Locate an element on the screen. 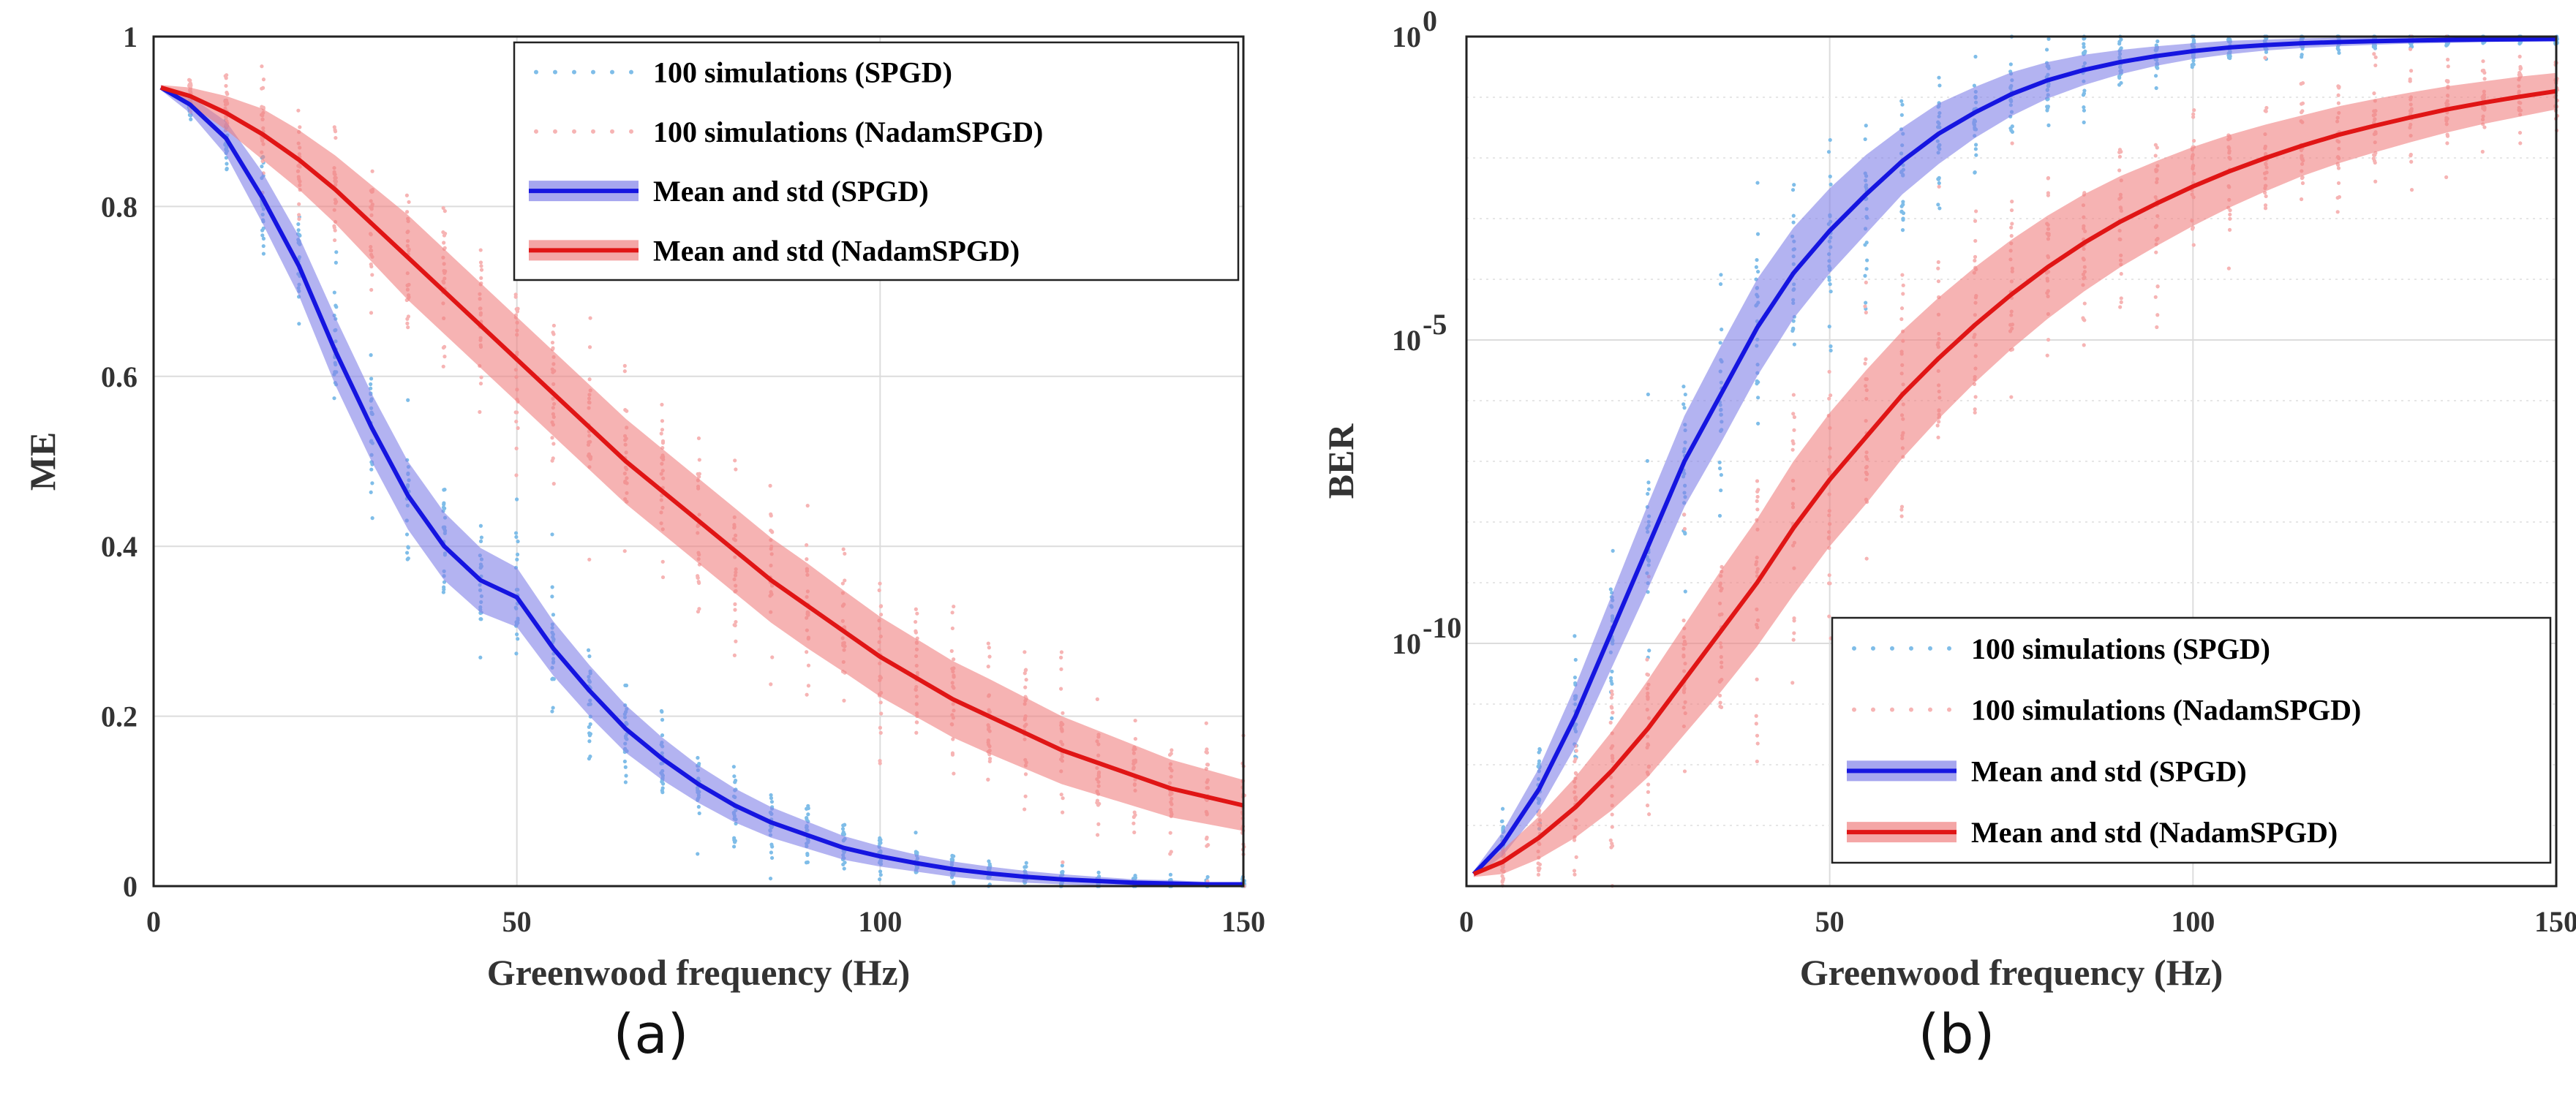  x-tick-label: 100 is located at coordinates (880, 922).